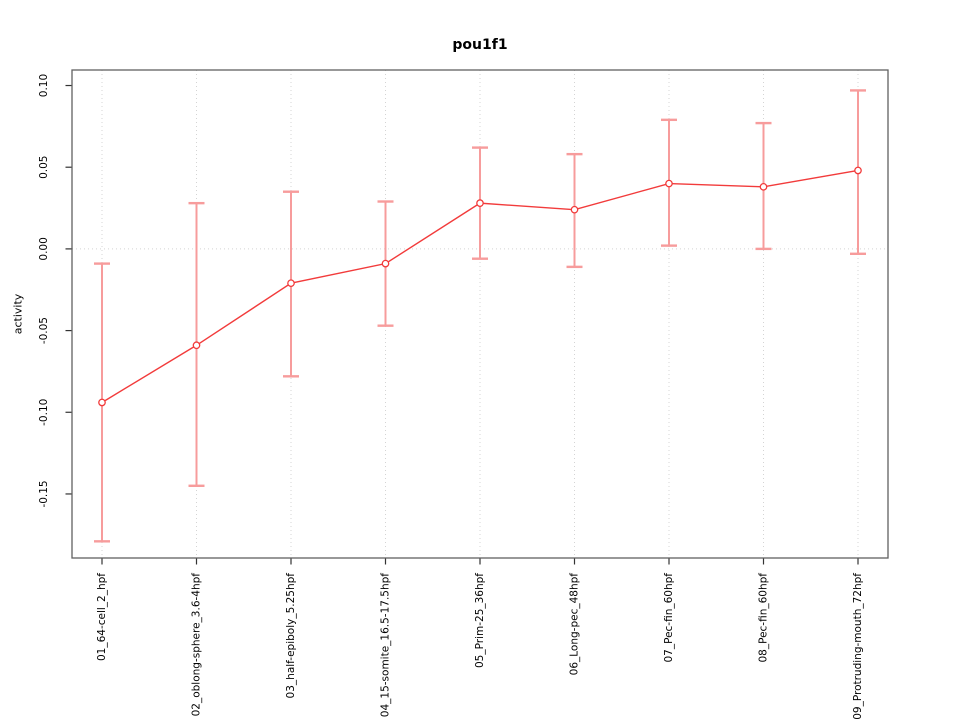 The height and width of the screenshot is (720, 960). What do you see at coordinates (291, 636) in the screenshot?
I see `x-tick-label: 03_half-epiboly_5.25hpf` at bounding box center [291, 636].